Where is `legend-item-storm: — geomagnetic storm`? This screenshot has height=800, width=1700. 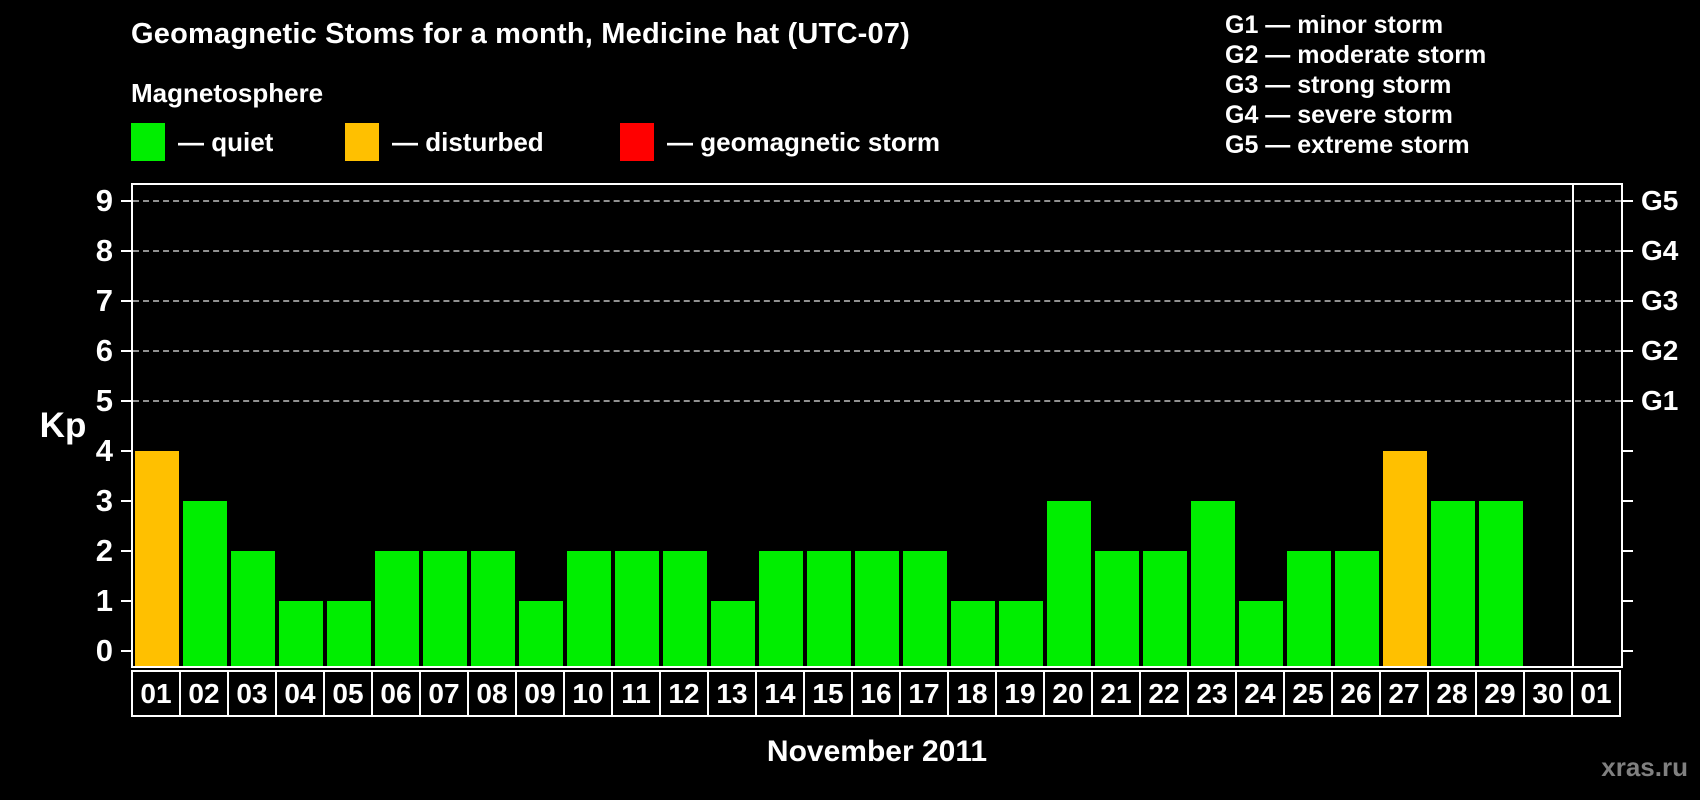 legend-item-storm: — geomagnetic storm is located at coordinates (780, 142).